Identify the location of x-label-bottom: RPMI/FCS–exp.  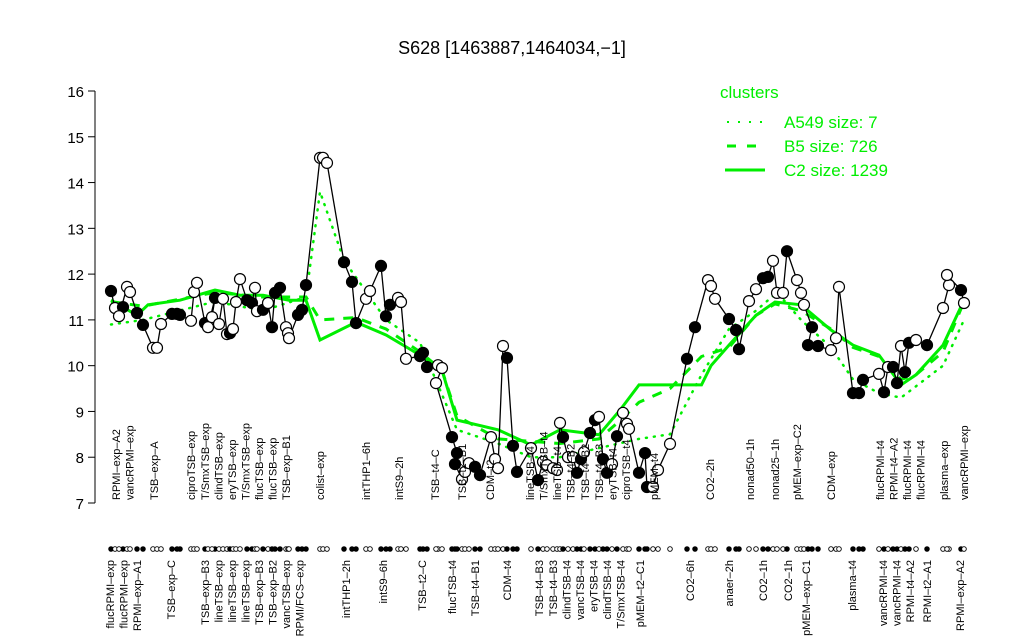
(301, 598).